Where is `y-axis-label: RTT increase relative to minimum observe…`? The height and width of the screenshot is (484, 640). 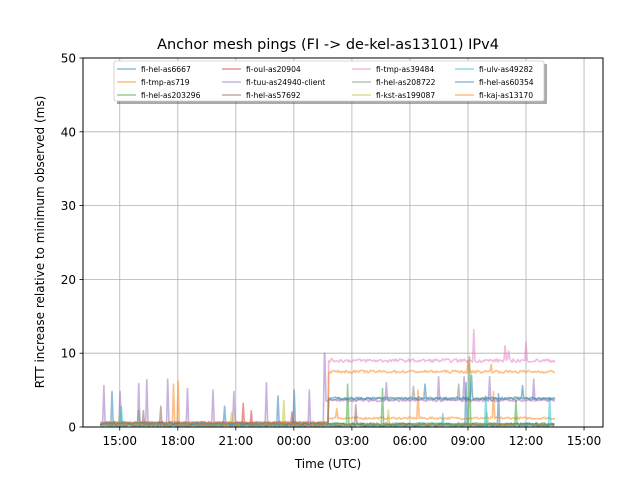 y-axis-label: RTT increase relative to minimum observe… is located at coordinates (40, 242).